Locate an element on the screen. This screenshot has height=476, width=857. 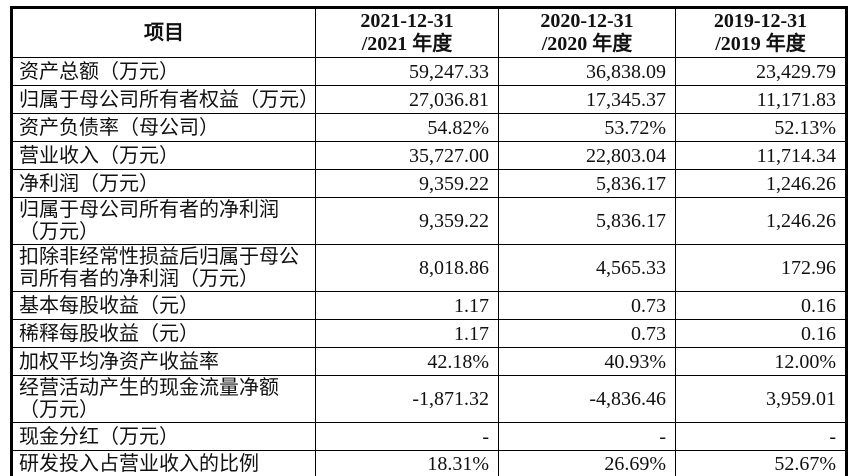
period-2020-year: /2020 年度 is located at coordinates (587, 44).